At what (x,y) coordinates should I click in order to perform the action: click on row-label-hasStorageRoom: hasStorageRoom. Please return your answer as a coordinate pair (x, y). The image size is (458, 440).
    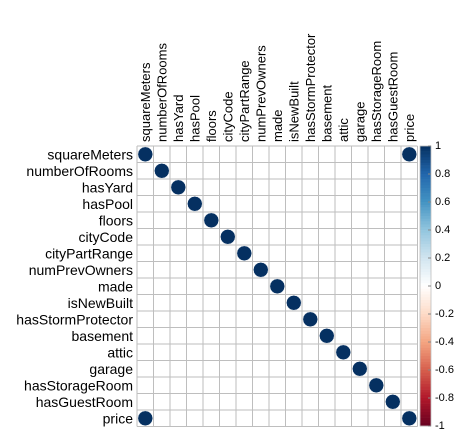
    Looking at the image, I should click on (78, 385).